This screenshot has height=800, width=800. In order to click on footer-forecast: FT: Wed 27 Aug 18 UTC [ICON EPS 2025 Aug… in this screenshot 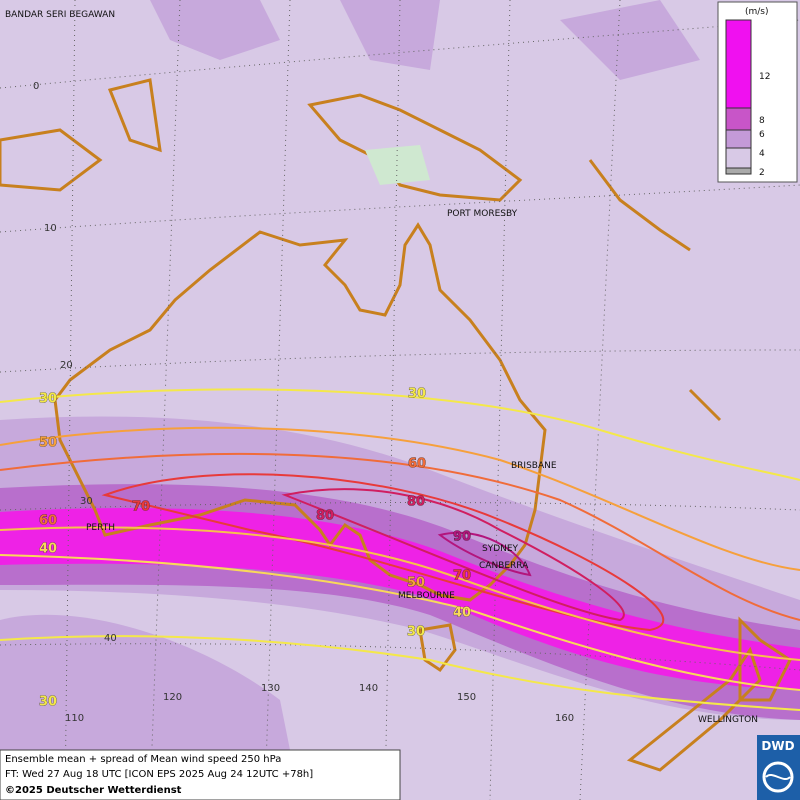, I will do `click(159, 774)`.